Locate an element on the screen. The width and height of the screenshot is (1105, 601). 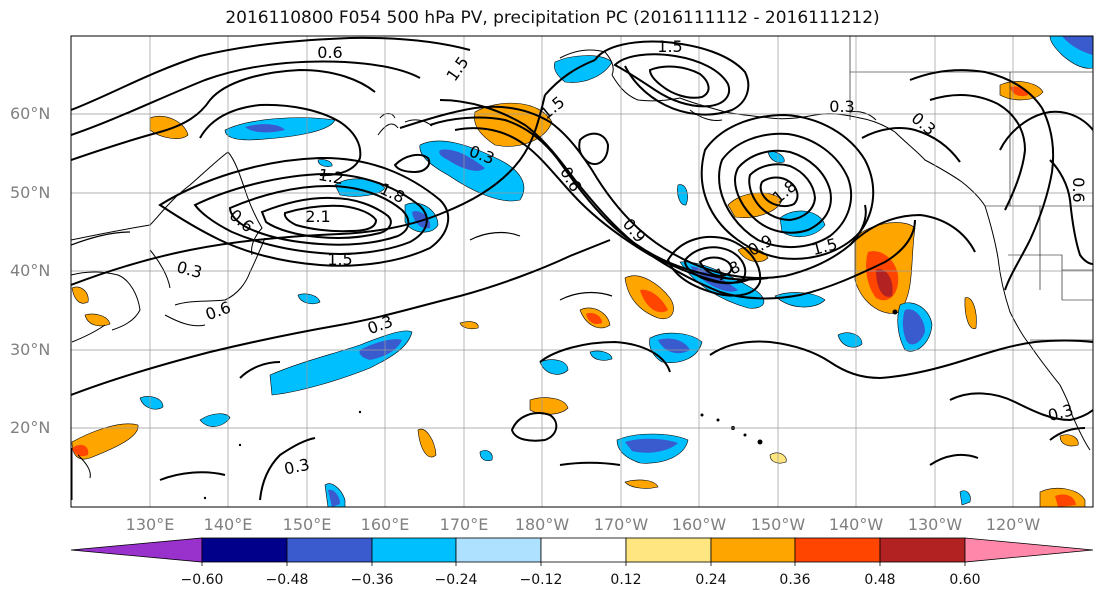
political-borders is located at coordinates (971, 188).